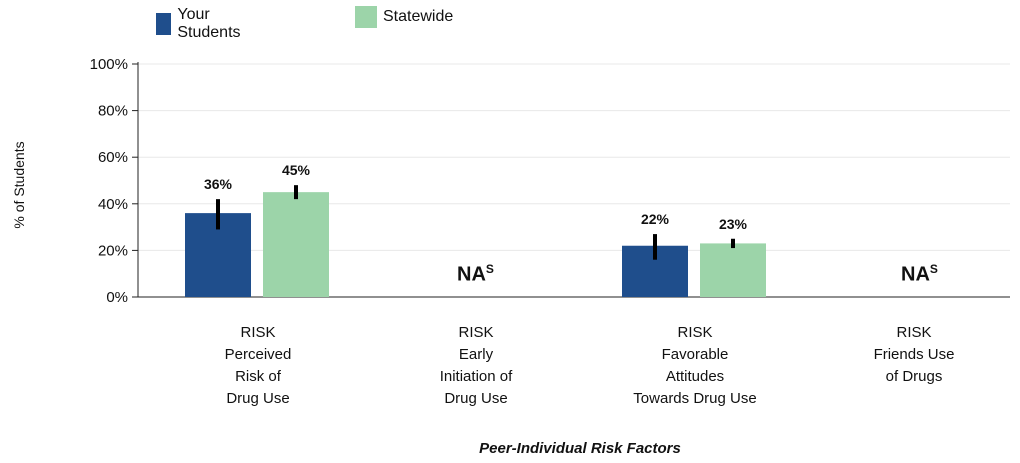 This screenshot has width=1020, height=463. I want to click on legend-label-your-students: Your Students, so click(209, 23).